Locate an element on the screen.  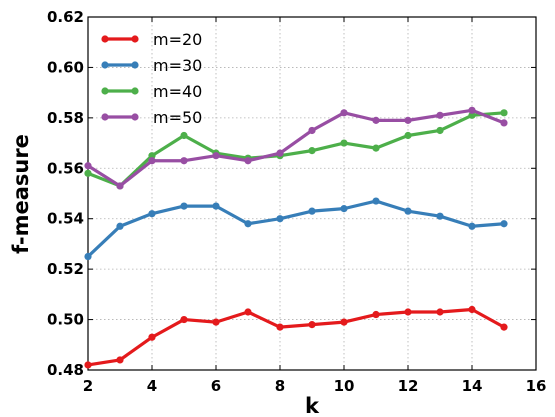
legend-label: m=20 is located at coordinates (177, 39).